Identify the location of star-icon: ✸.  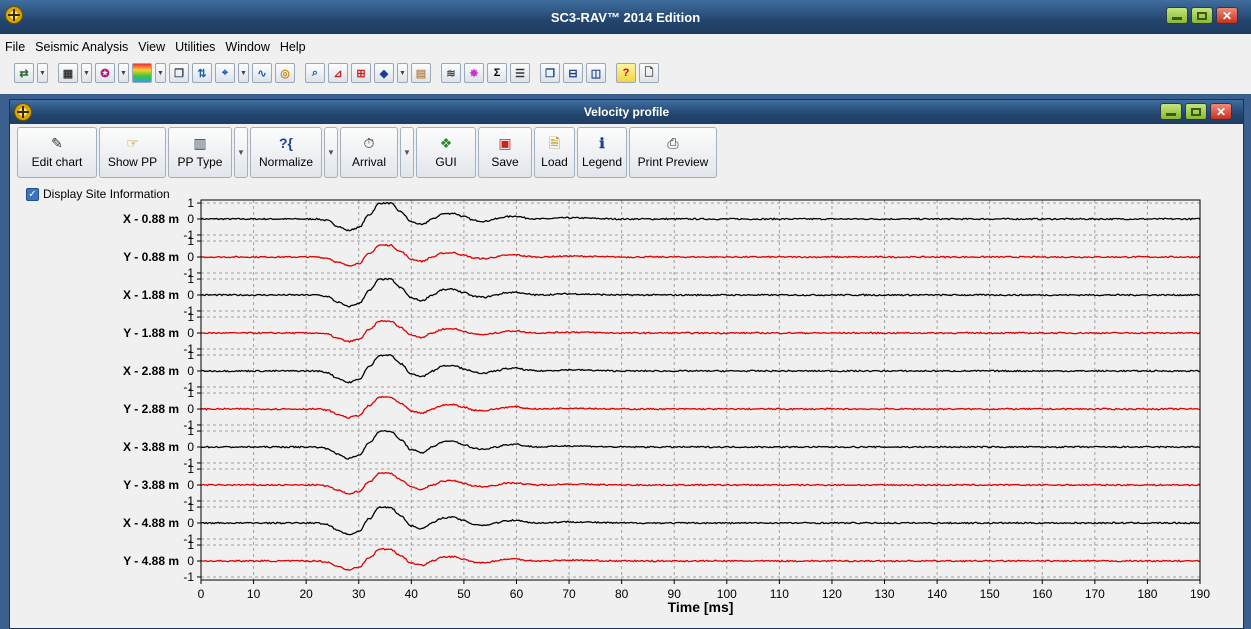
(474, 73).